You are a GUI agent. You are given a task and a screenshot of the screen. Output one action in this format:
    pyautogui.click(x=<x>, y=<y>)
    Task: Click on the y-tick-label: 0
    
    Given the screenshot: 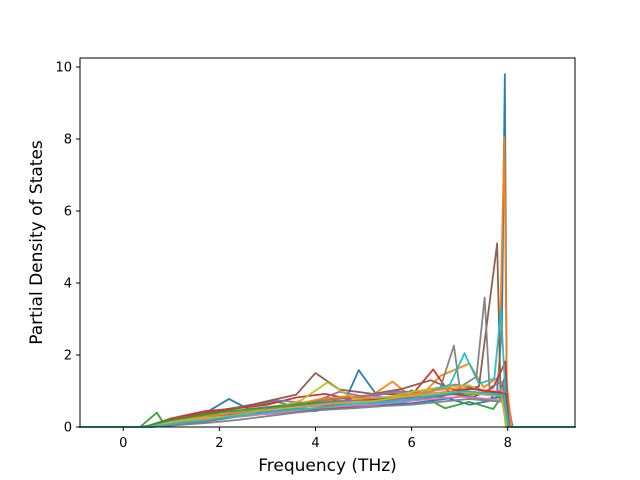 What is the action you would take?
    pyautogui.click(x=68, y=428)
    